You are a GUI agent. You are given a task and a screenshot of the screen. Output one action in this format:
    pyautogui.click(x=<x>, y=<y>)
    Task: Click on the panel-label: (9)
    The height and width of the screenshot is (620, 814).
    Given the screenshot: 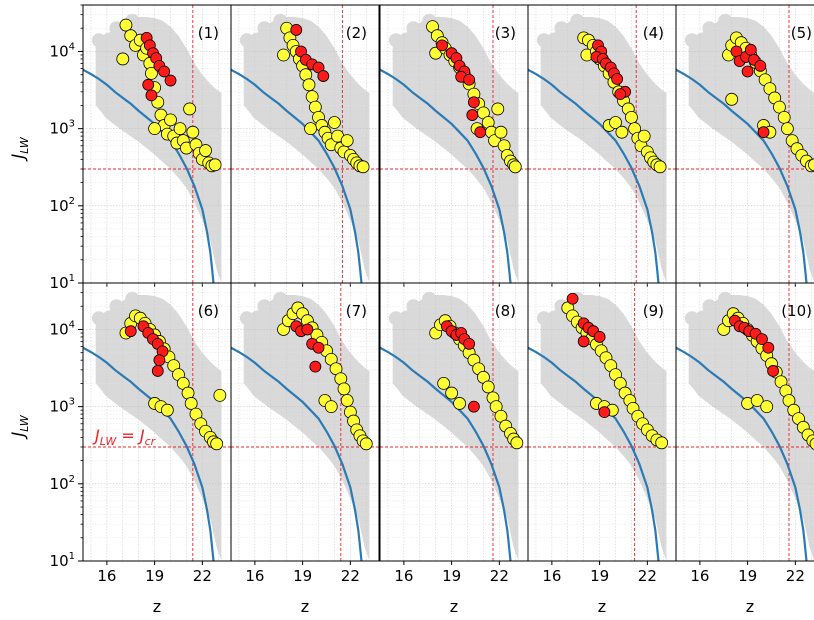 What is the action you would take?
    pyautogui.click(x=653, y=311)
    